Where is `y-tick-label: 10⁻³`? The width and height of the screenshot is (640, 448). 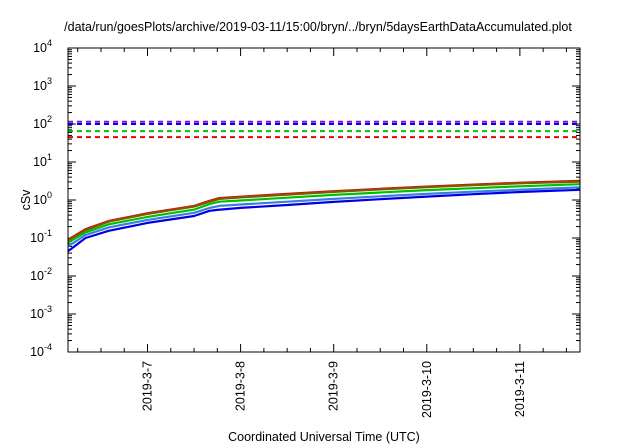
y-tick-label: 10⁻³ is located at coordinates (41, 312).